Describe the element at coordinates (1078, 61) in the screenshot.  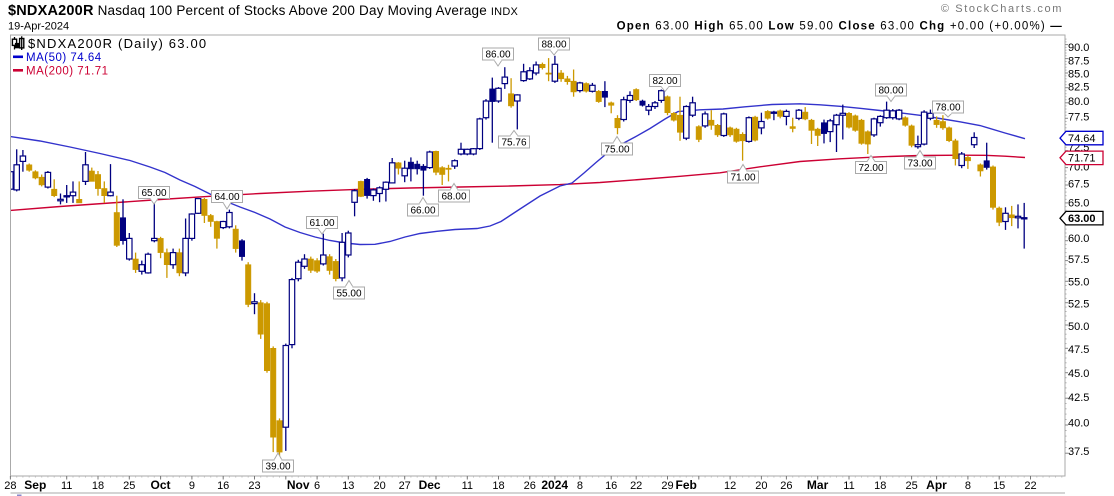
I see `svg-text: 87.5` at that location.